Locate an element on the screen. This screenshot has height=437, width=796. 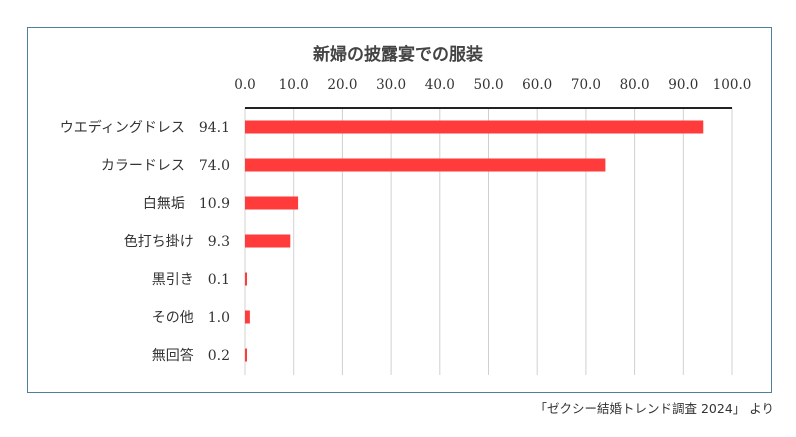
category-label: その他 is located at coordinates (173, 318).